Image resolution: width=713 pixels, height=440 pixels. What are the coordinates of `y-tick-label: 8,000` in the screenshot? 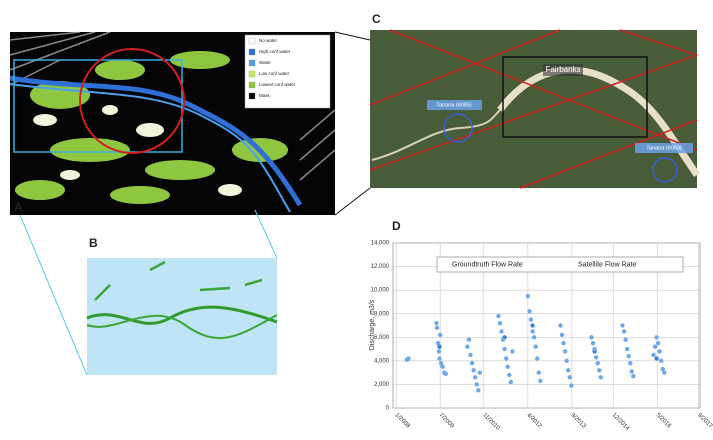 It's located at (382, 314).